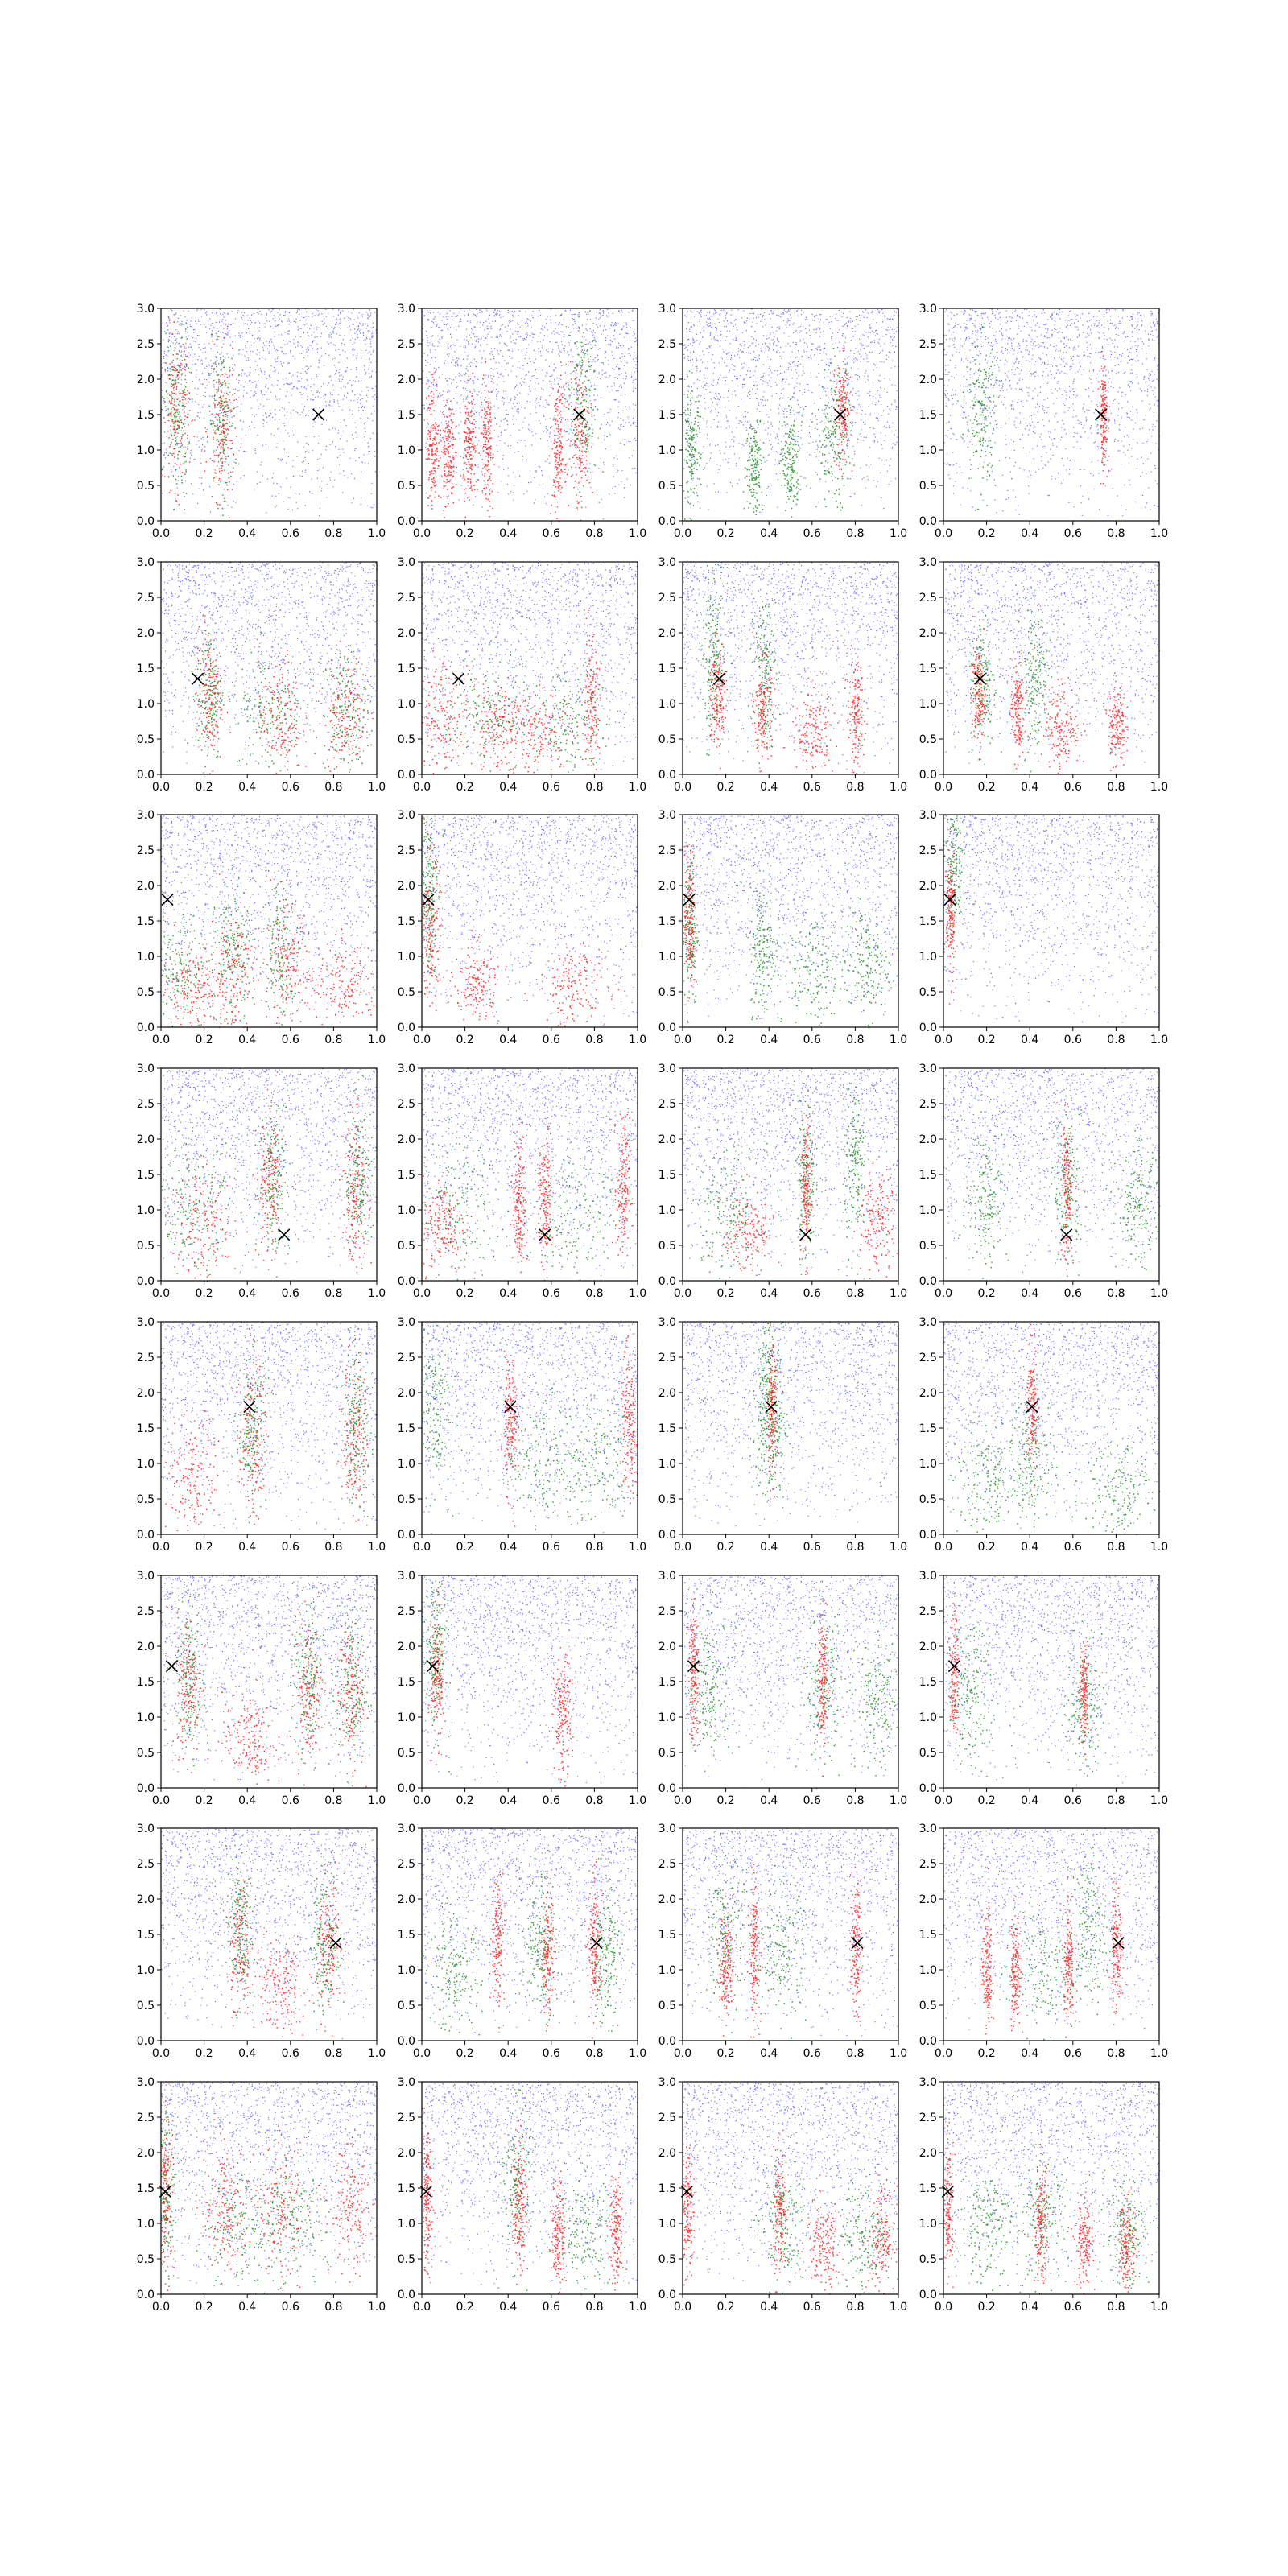  What do you see at coordinates (1043, 927) in the screenshot?
I see `panel-r3-c4: 0.0 0.2 0.4 0.6 0.8 1.0 0.0 0.5 1.0 1.5 2.0 2.5 3.0` at bounding box center [1043, 927].